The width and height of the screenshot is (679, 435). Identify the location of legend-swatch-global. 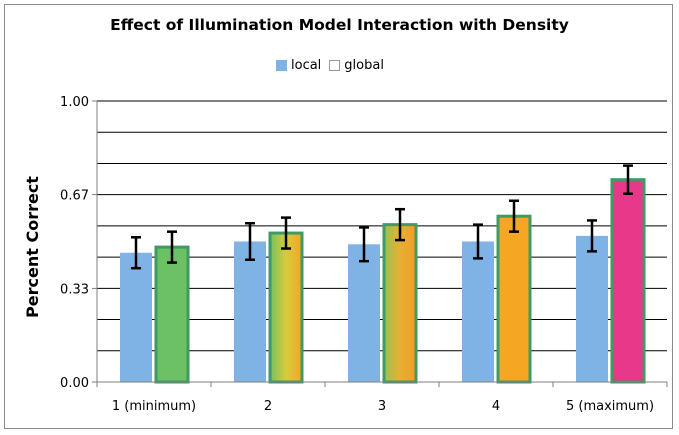
(335, 65).